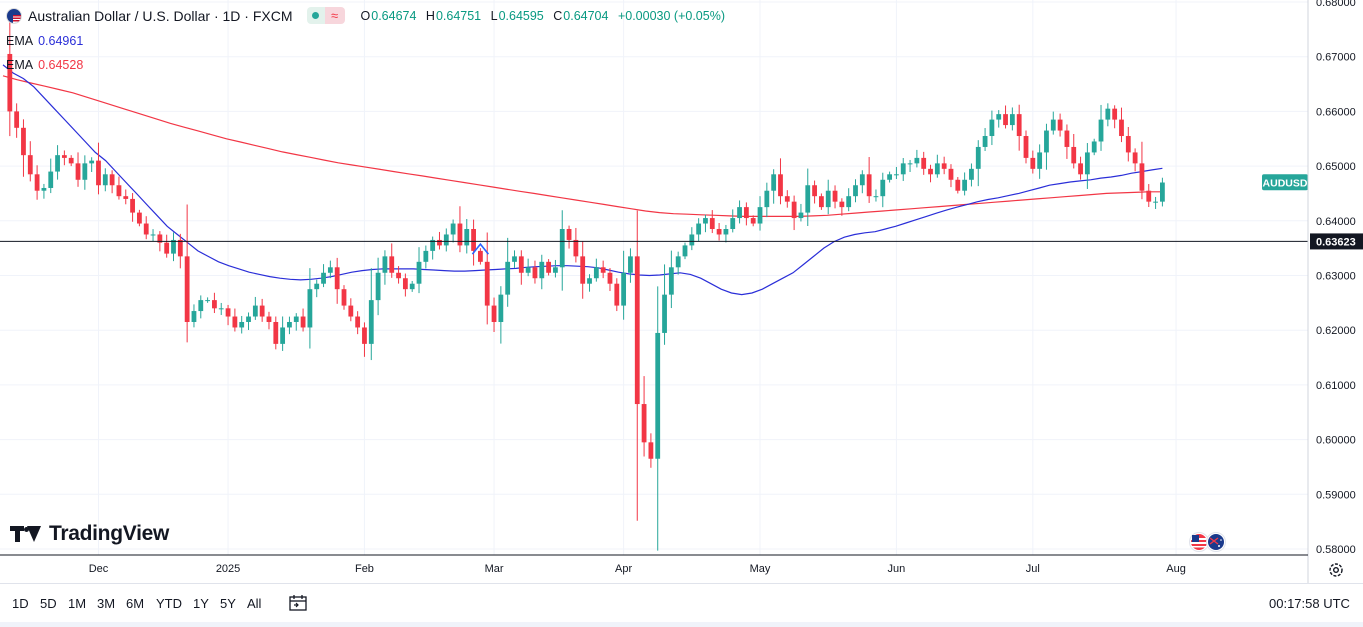  Describe the element at coordinates (654, 564) in the screenshot. I see `time-axis: Dec 2025 Feb Mar Apr May Jun Jul Aug` at that location.